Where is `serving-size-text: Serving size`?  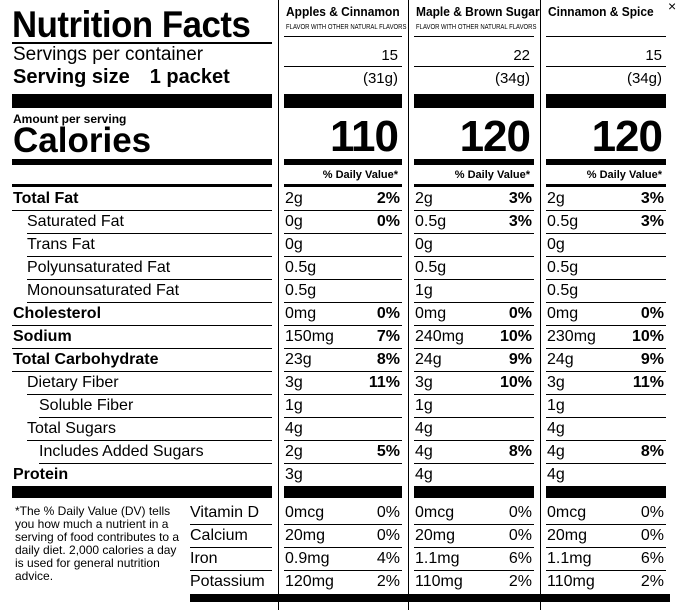
serving-size-text: Serving size is located at coordinates (71, 77).